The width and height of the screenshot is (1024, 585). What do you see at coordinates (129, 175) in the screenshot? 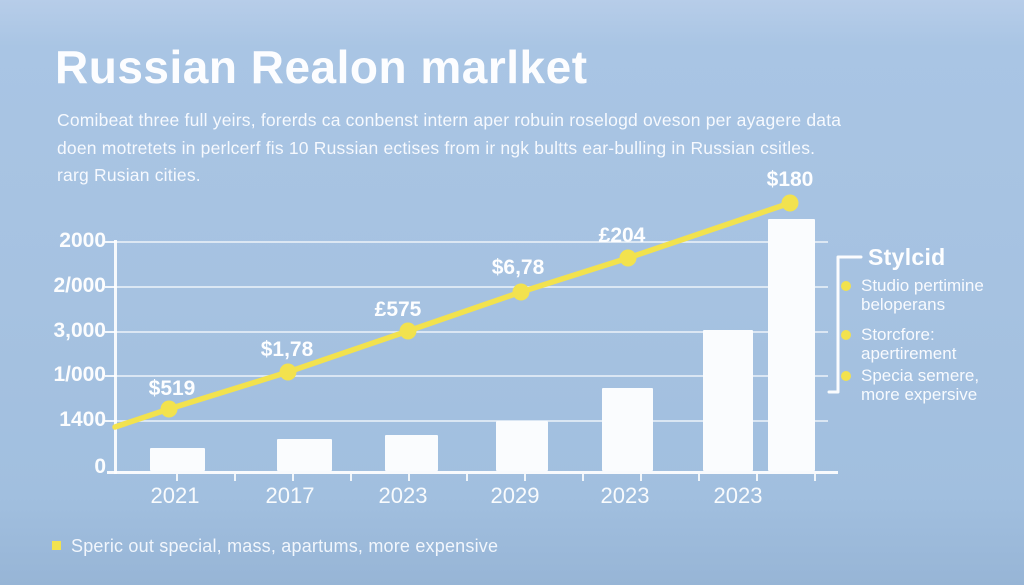
I see `subtitle-line-3: rarg Rusian cities.` at bounding box center [129, 175].